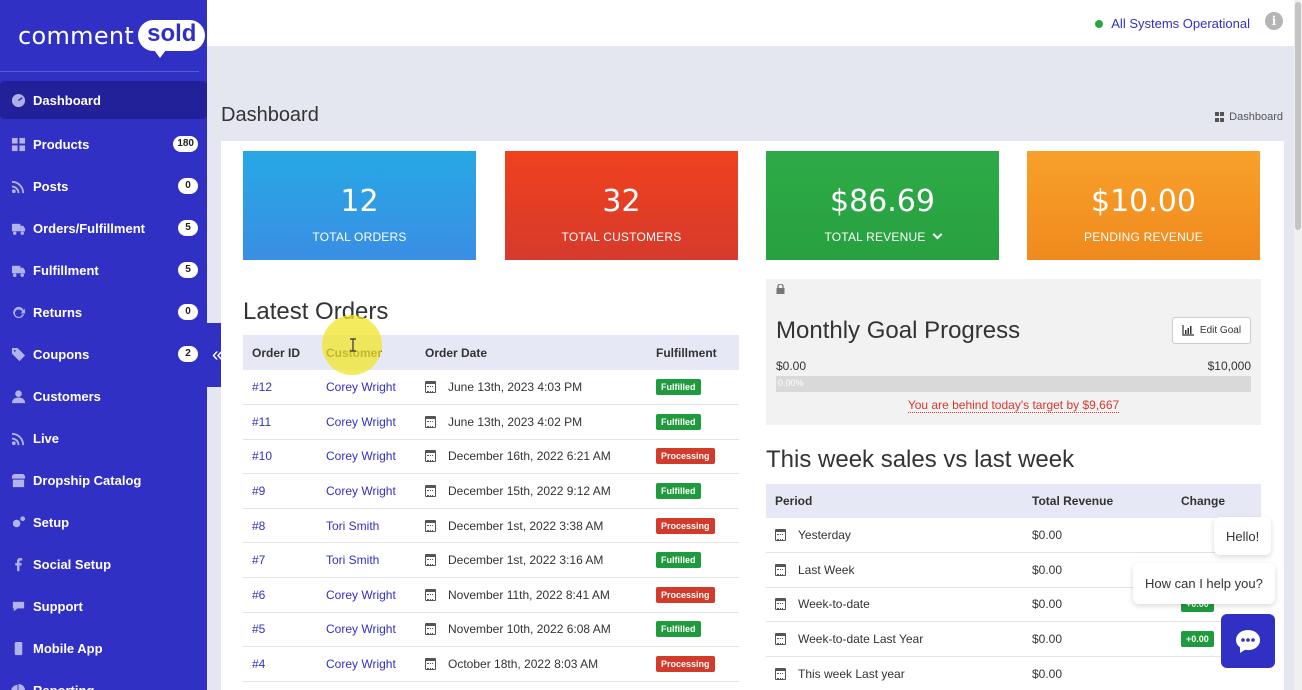 This screenshot has width=1302, height=690. I want to click on period-label: Week-to-date Last Year, so click(861, 639).